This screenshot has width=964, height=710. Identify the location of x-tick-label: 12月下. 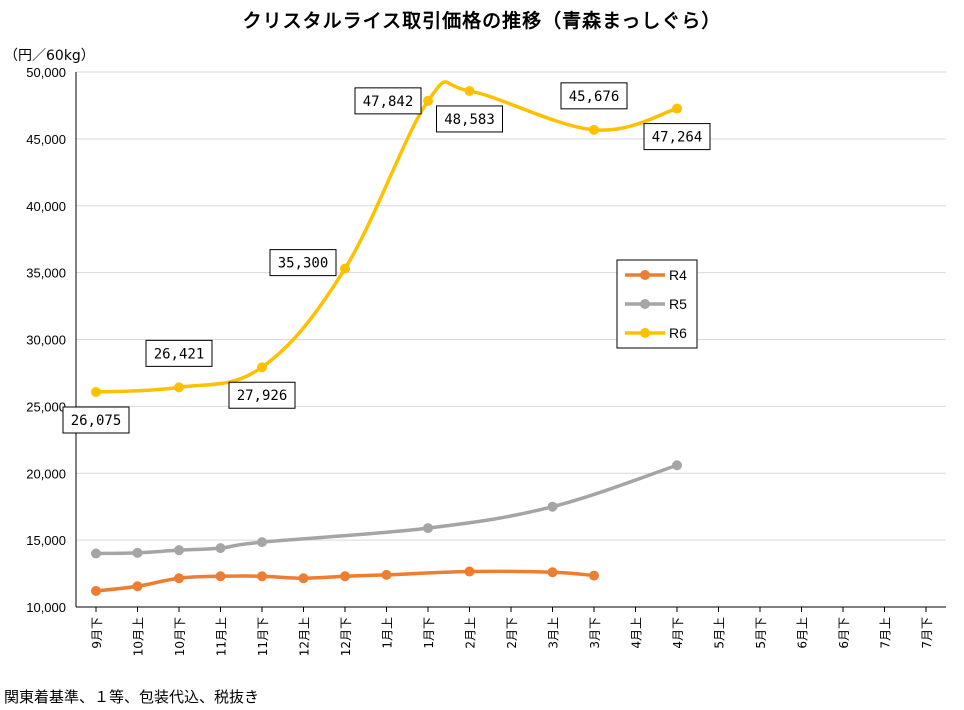
(346, 636).